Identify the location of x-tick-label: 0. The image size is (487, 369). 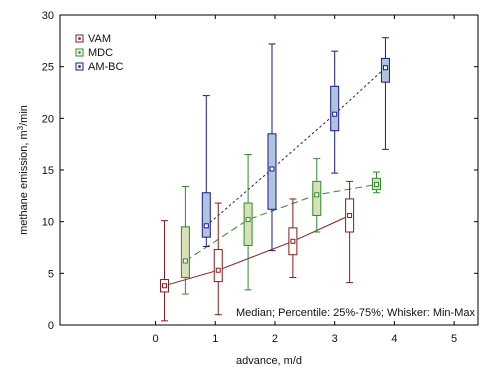
(155, 339).